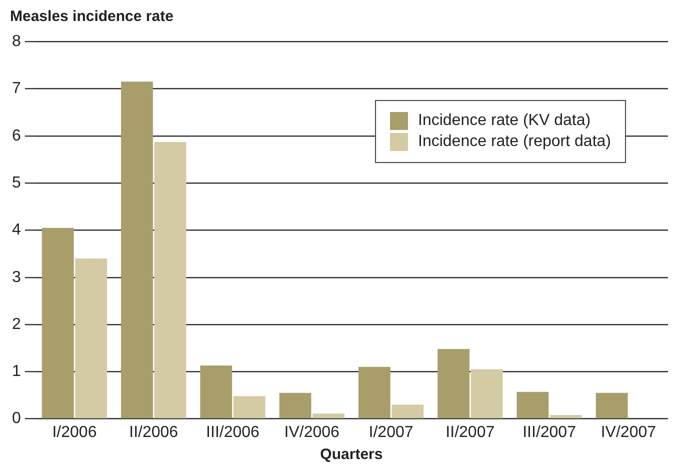 This screenshot has width=684, height=476. What do you see at coordinates (514, 142) in the screenshot?
I see `legend-label: Incidence rate (report data)` at bounding box center [514, 142].